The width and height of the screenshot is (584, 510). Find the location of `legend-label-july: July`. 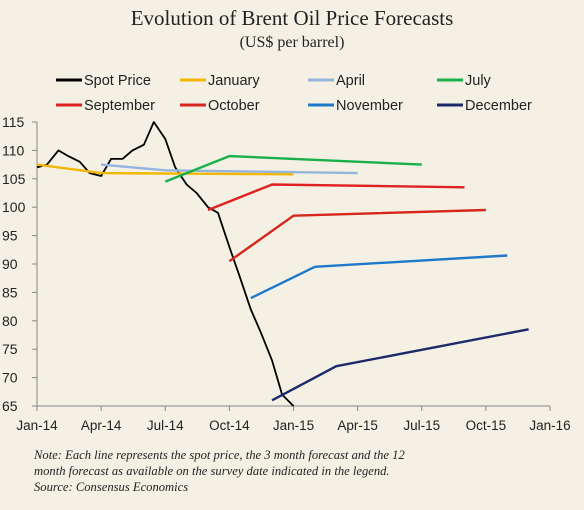

legend-label-july: July is located at coordinates (478, 81).